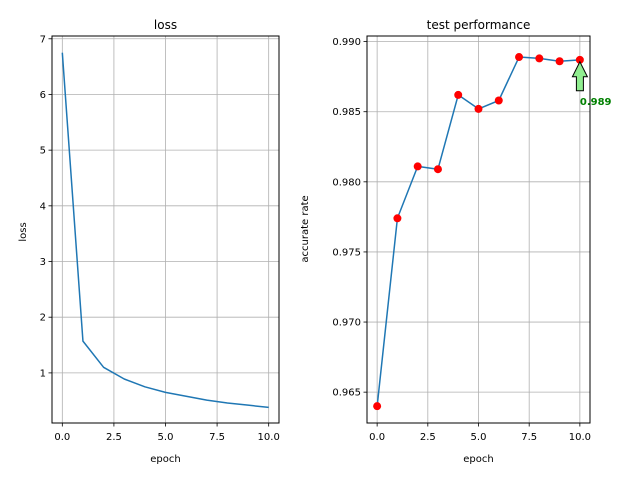 This screenshot has height=480, width=640. I want to click on test-performance-plot-x-label: epoch, so click(478, 459).